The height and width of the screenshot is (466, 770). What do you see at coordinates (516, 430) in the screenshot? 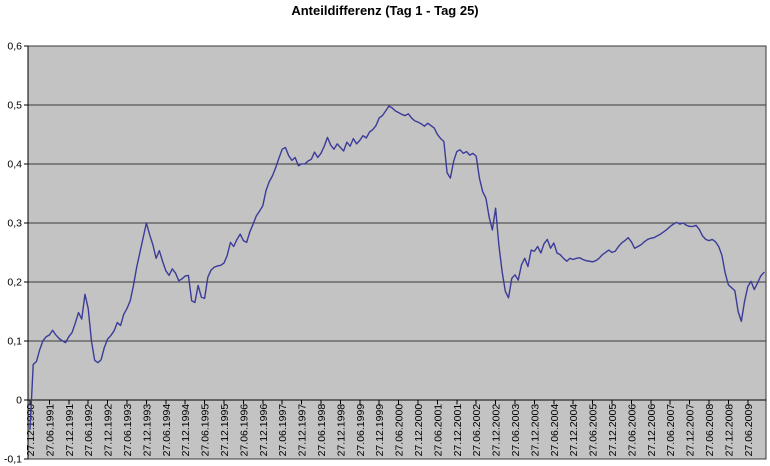
I see `x-axis-tick-label: 27.06.2003` at bounding box center [516, 430].